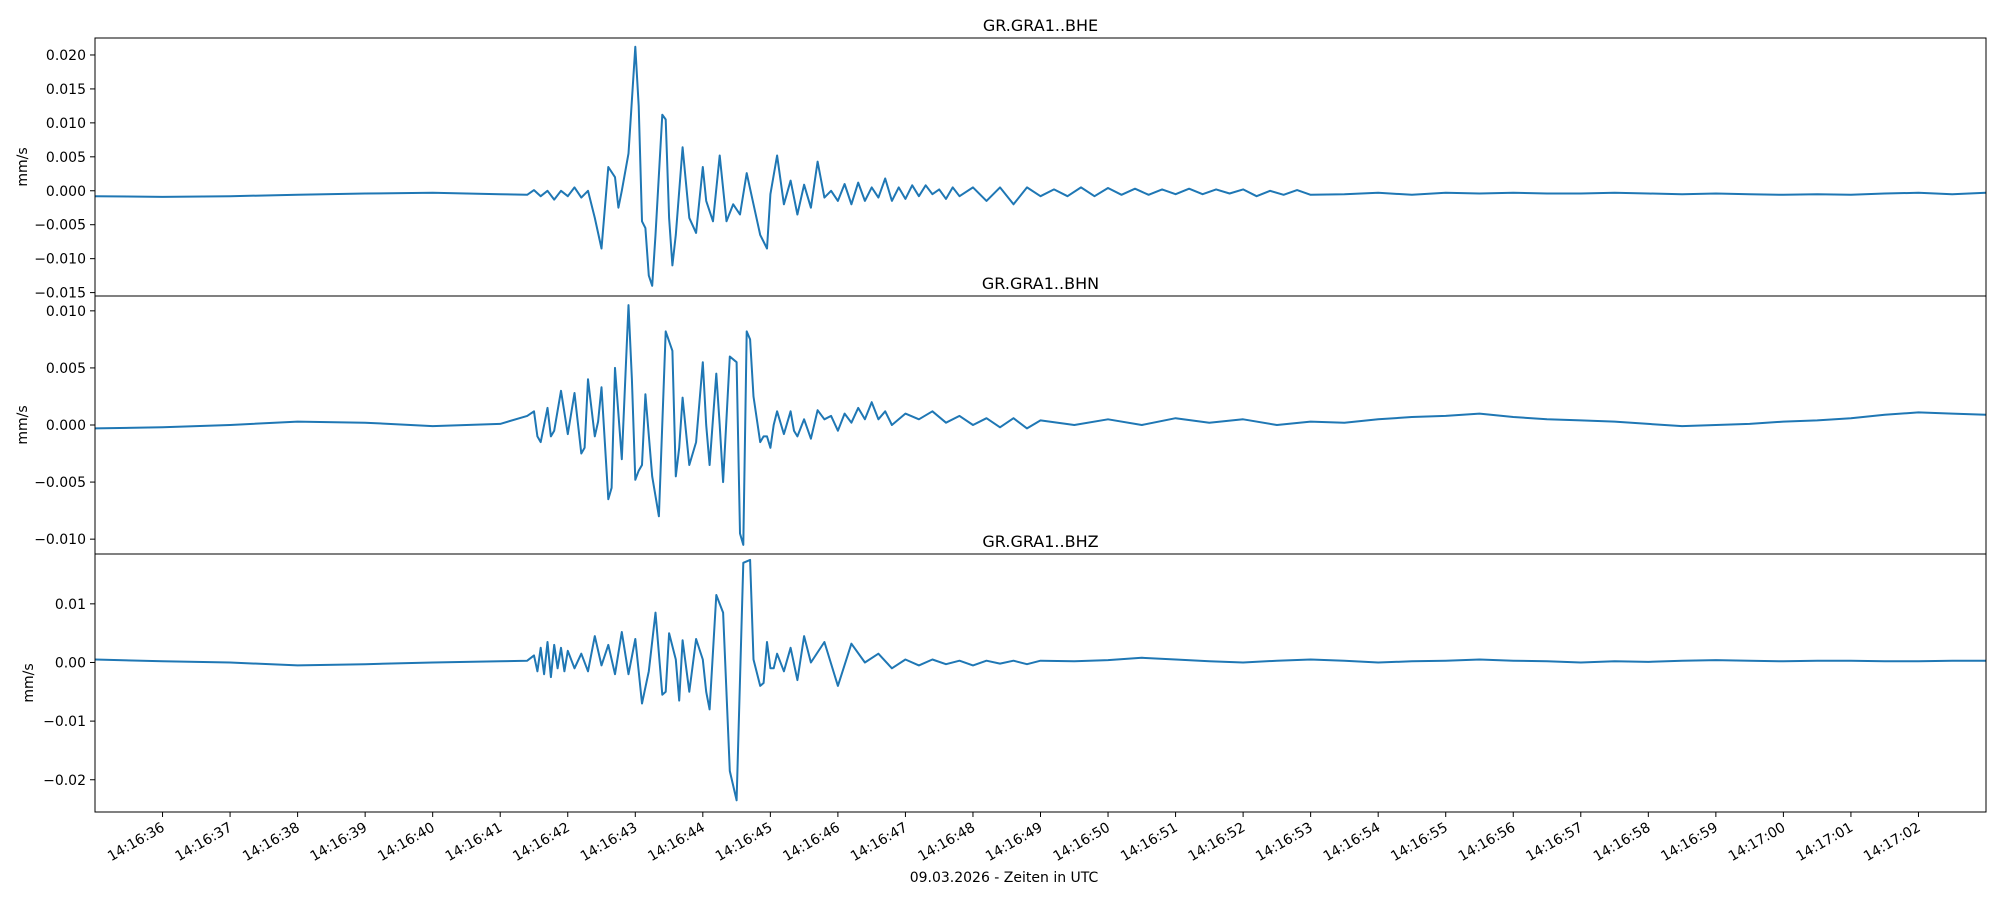  What do you see at coordinates (879, 842) in the screenshot?
I see `x-tick-label: 14:16:47` at bounding box center [879, 842].